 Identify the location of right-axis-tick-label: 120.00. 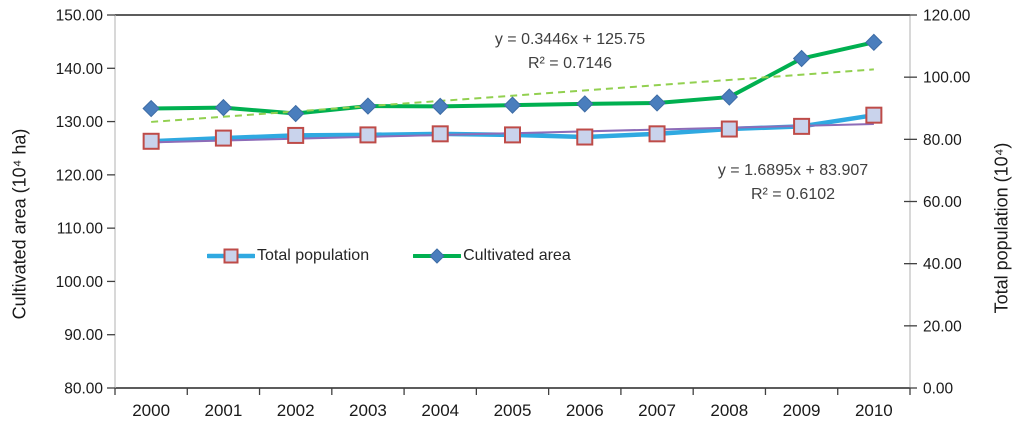
(947, 16).